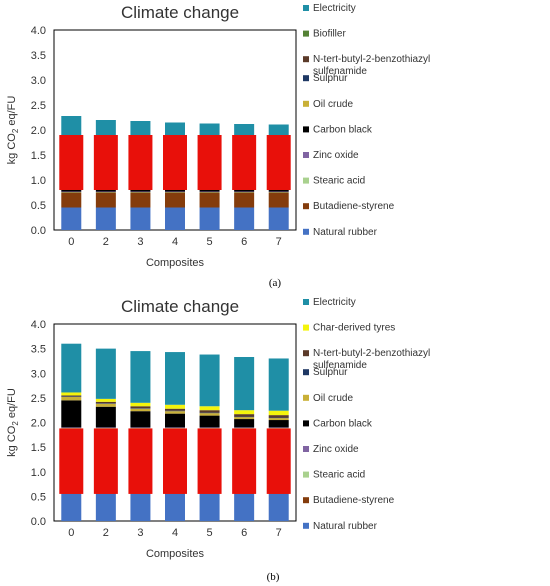 This screenshot has width=550, height=586. I want to click on legend-item: Biofiller, so click(324, 34).